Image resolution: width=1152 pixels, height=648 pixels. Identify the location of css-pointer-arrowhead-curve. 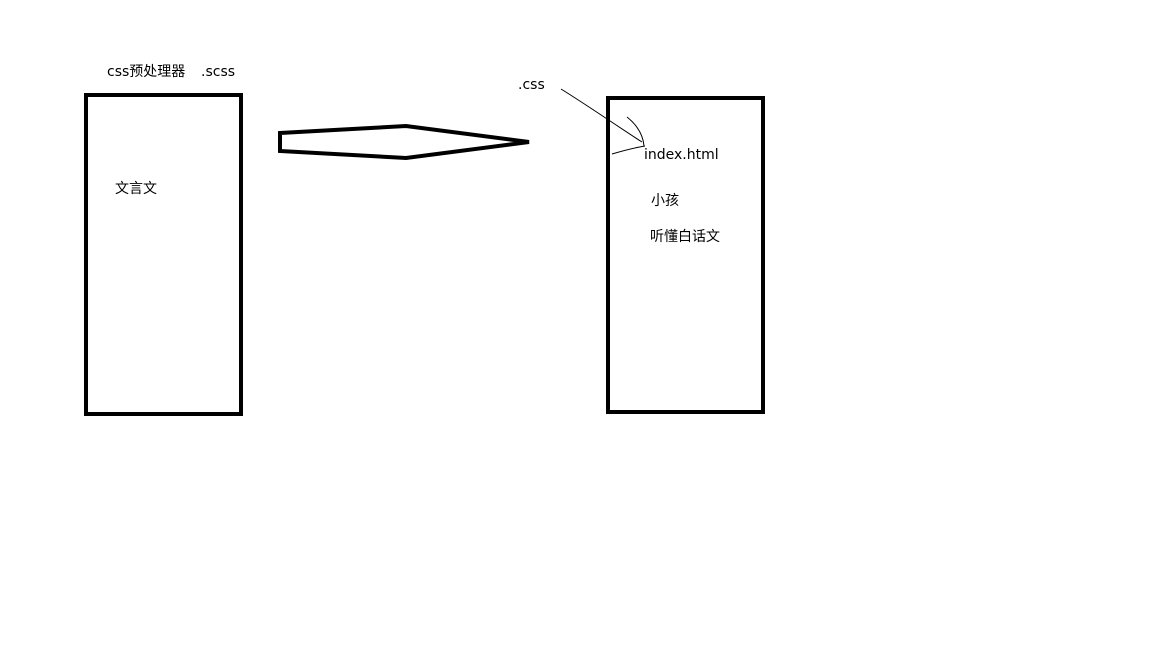
(635, 131).